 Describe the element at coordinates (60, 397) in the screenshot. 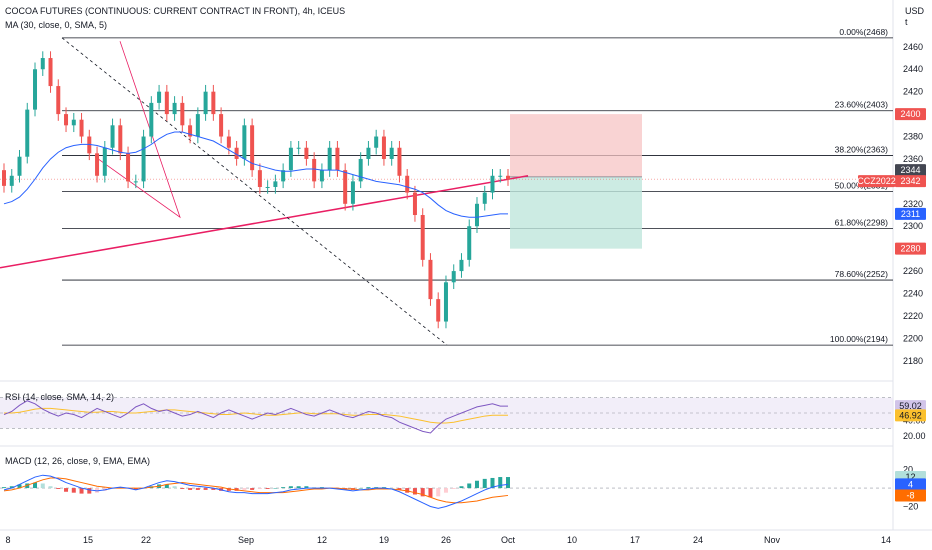

I see `rsi-legend: RSI (14, close, SMA, 14, 2)` at that location.